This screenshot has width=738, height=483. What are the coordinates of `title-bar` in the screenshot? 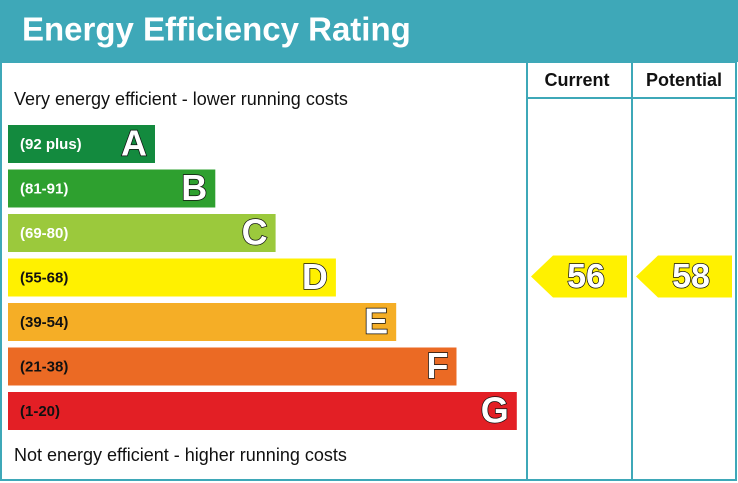 It's located at (369, 31).